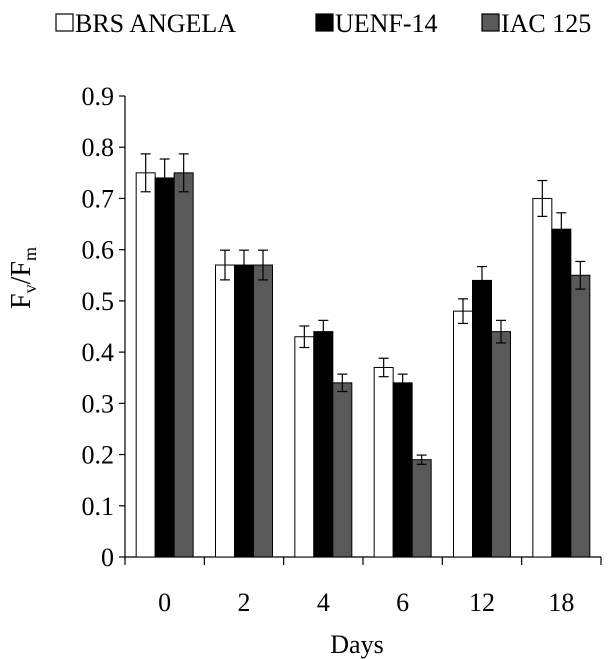  Describe the element at coordinates (155, 23) in the screenshot. I see `legend-label: BRS ANGELA` at that location.